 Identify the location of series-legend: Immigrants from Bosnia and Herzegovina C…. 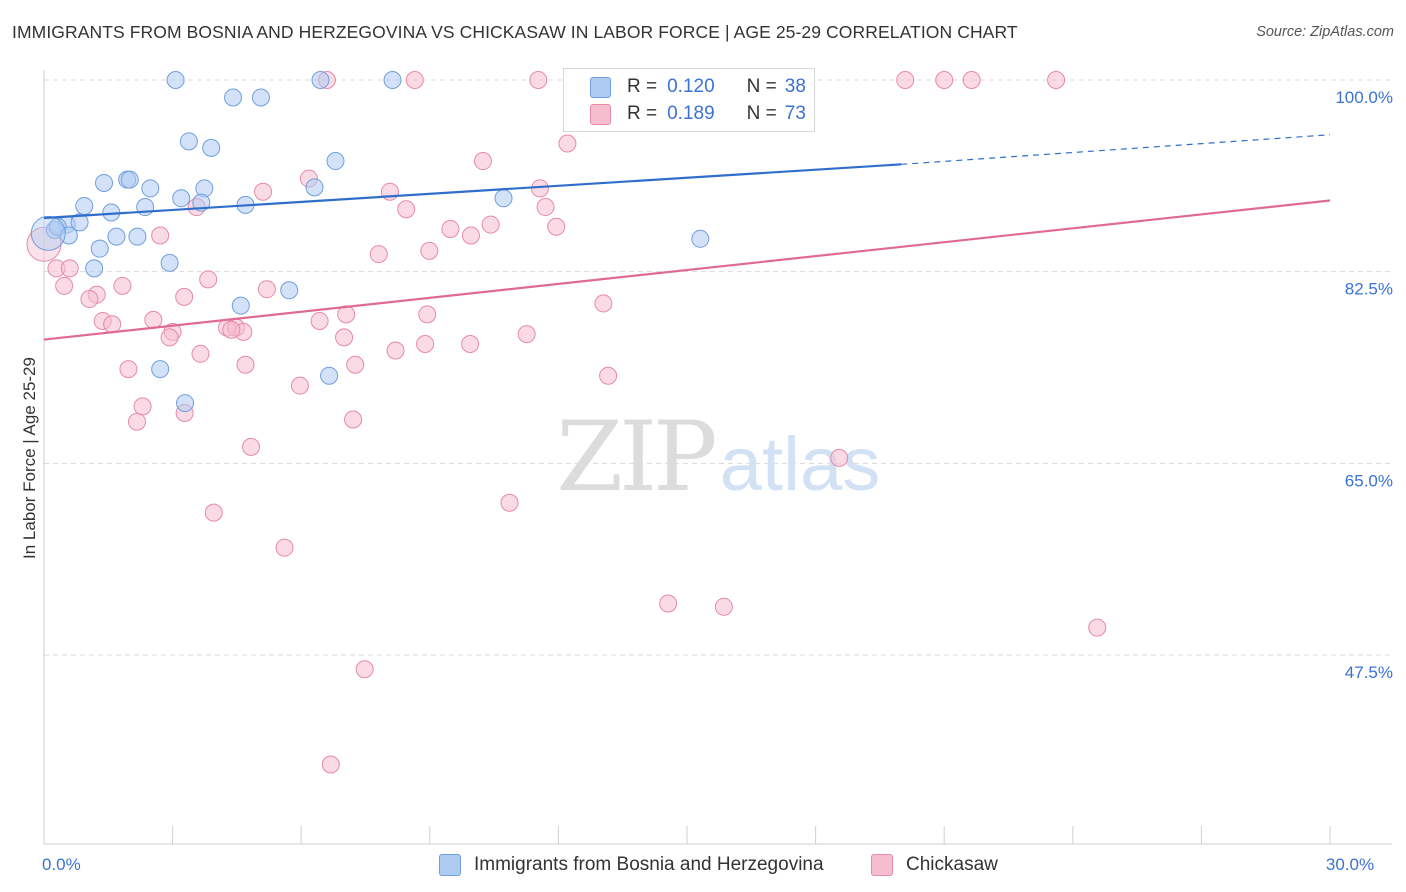
(703, 865).